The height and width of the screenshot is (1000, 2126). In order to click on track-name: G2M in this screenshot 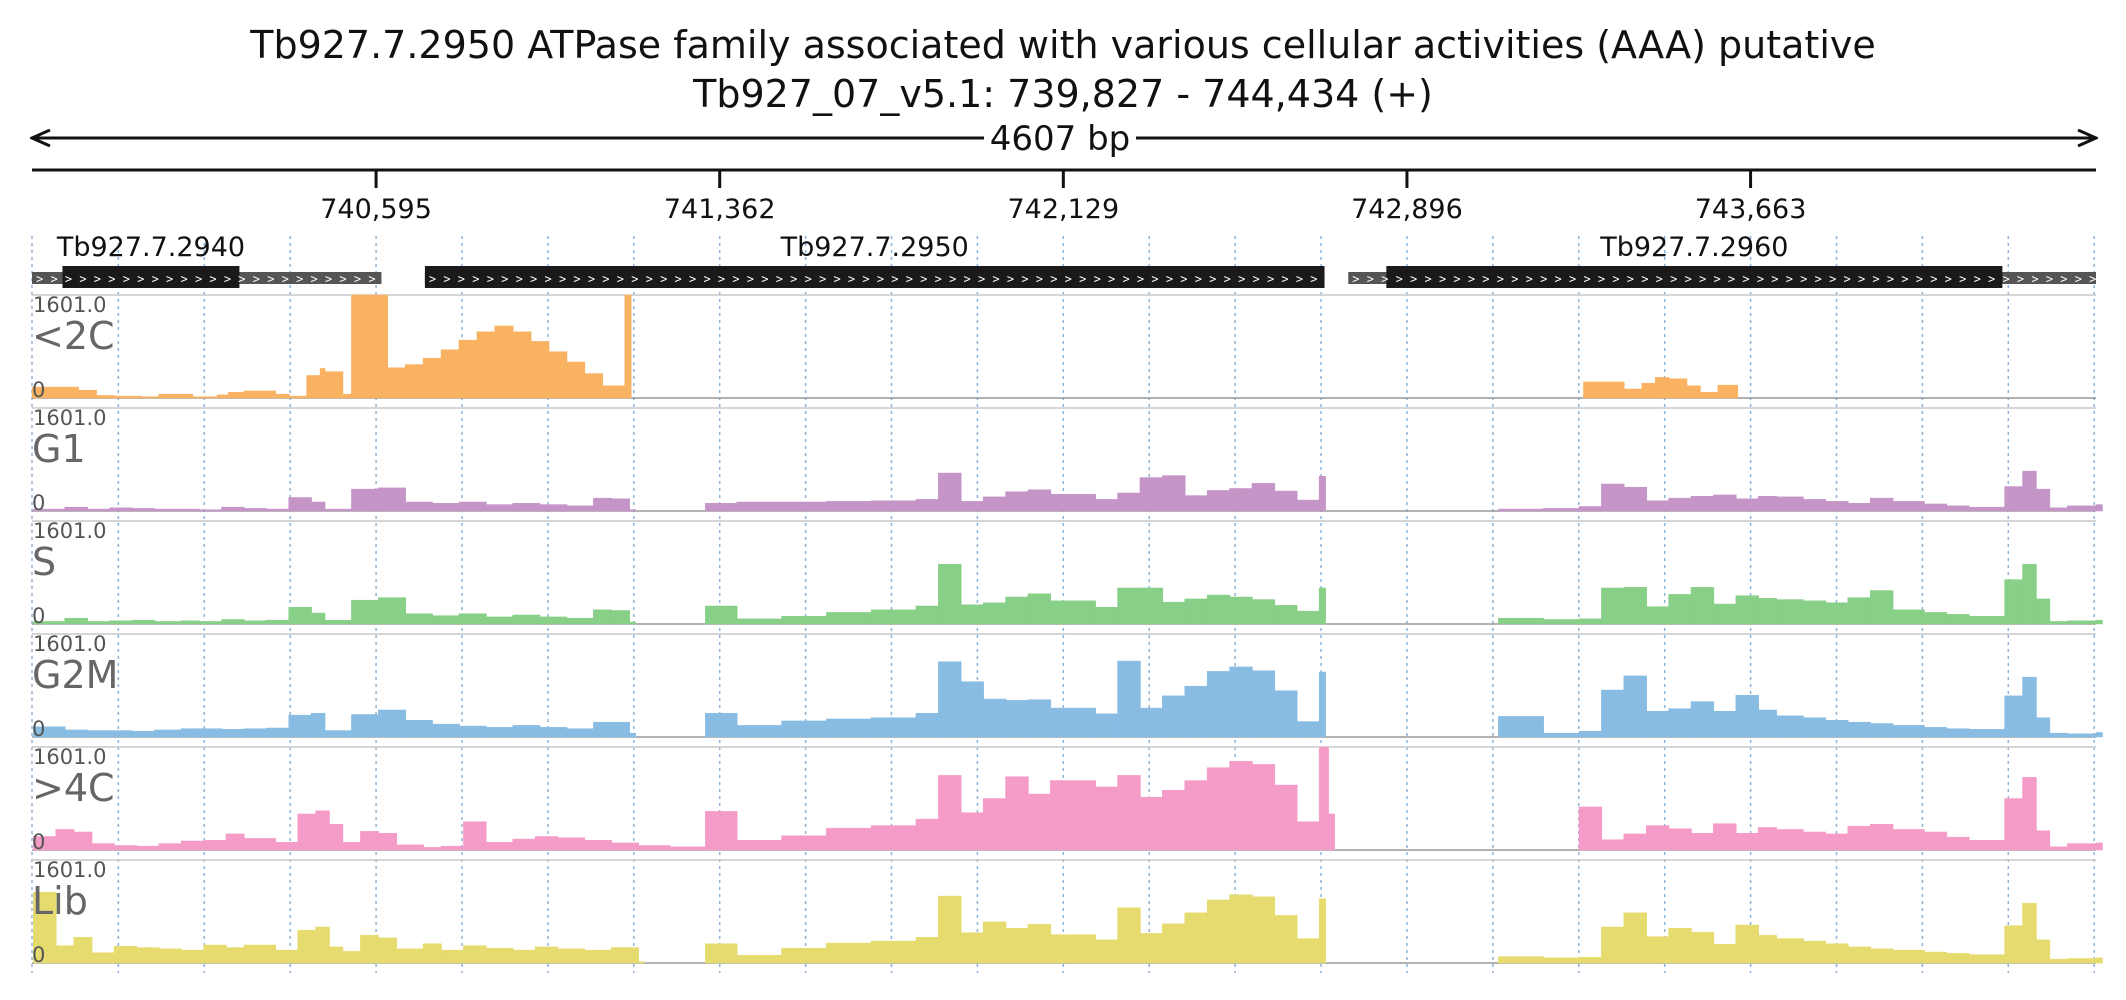, I will do `click(75, 675)`.